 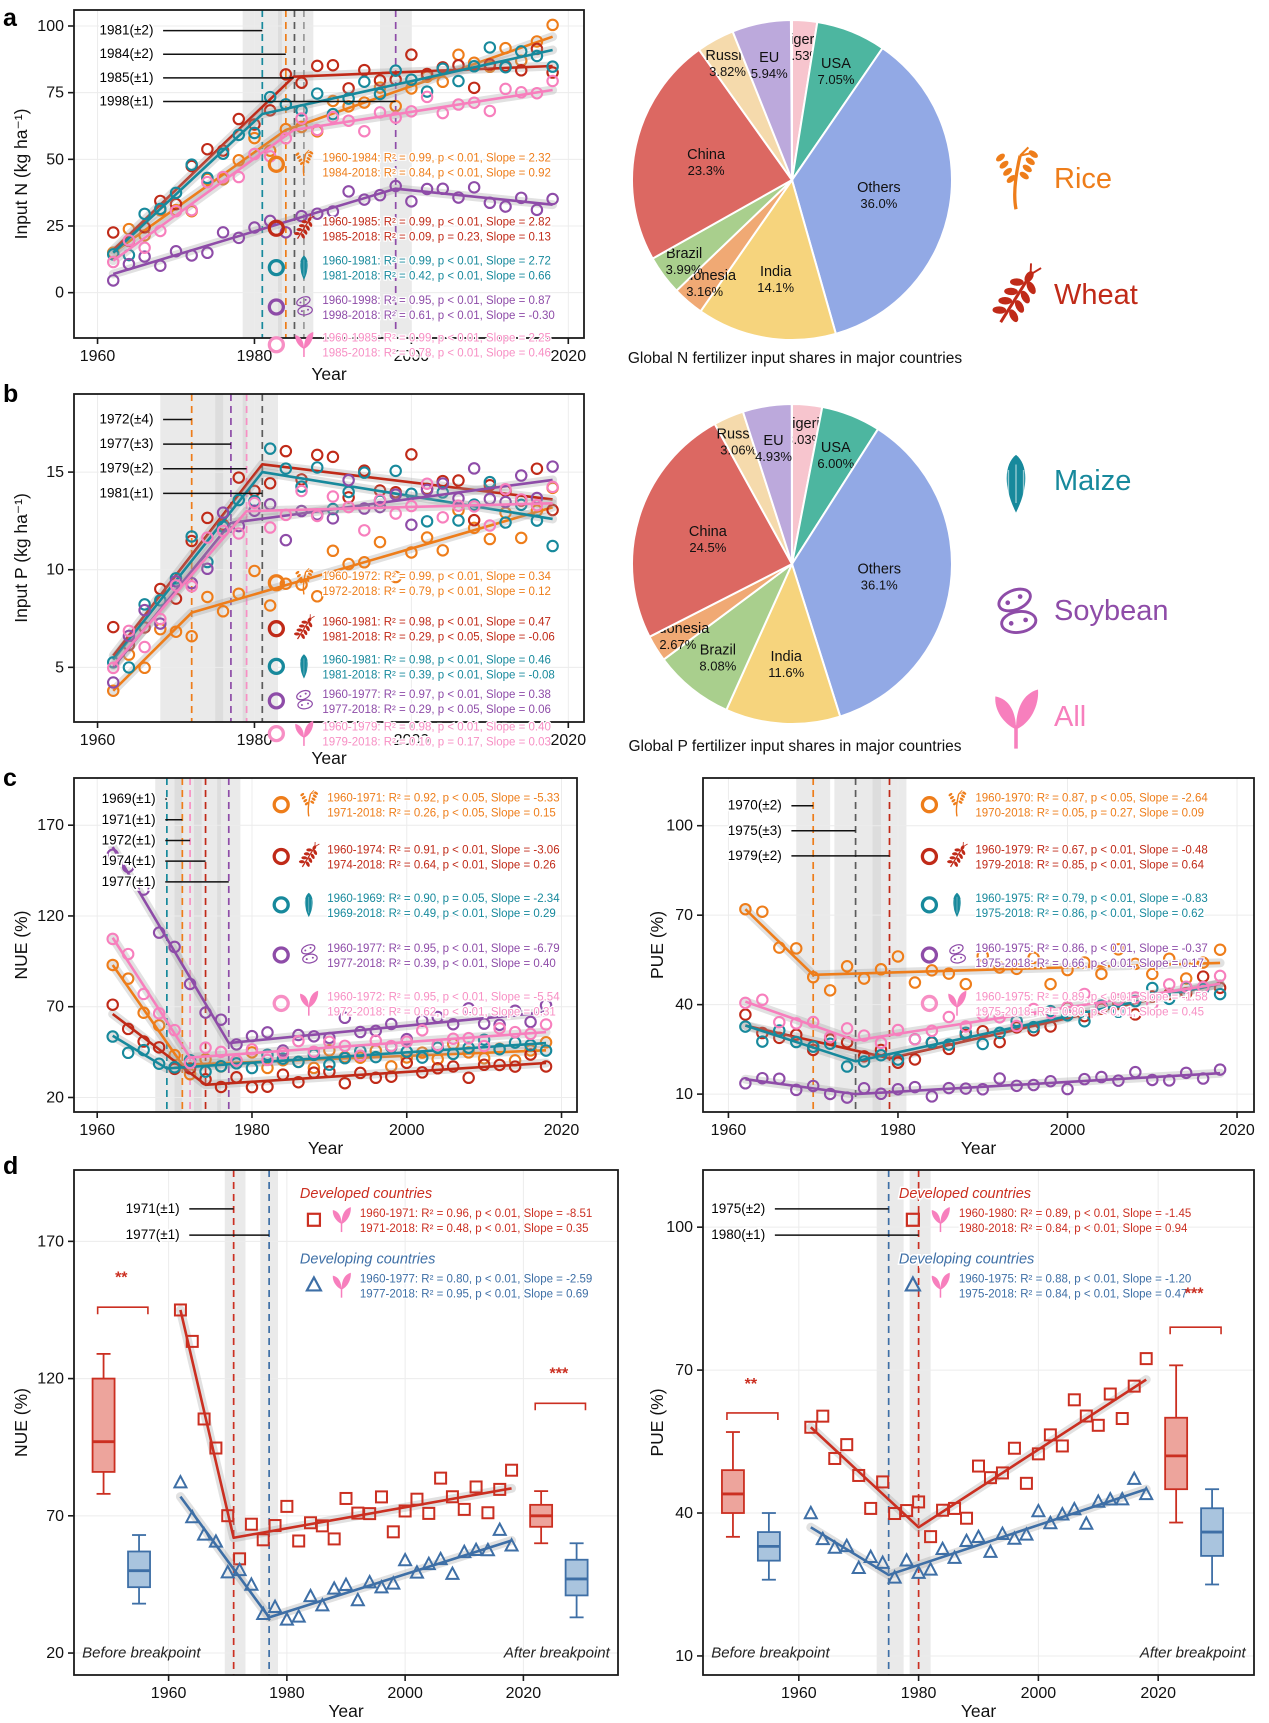 What do you see at coordinates (755, 830) in the screenshot?
I see `breakpoint-callout: 1975(±3)` at bounding box center [755, 830].